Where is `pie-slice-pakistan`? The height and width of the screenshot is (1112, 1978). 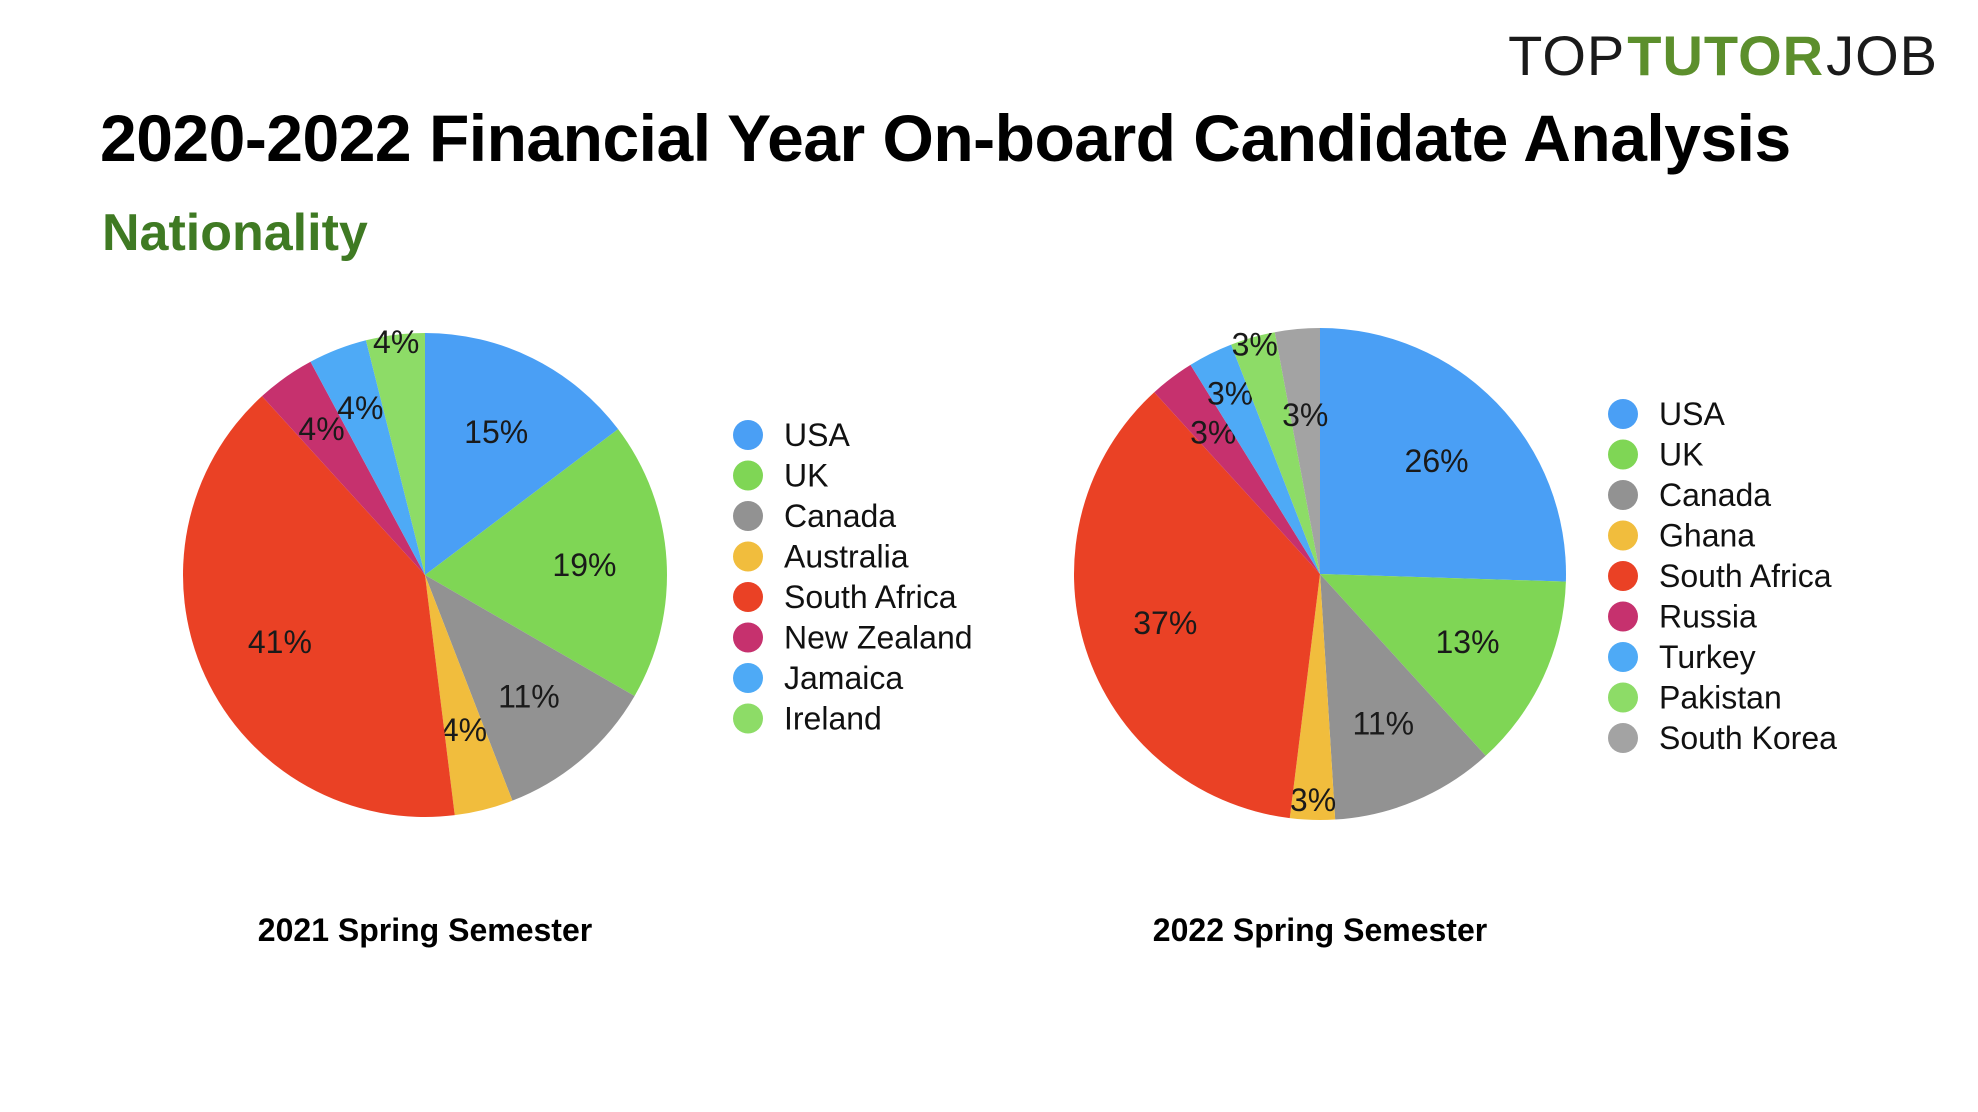
pie-slice-pakistan is located at coordinates (1275, 453).